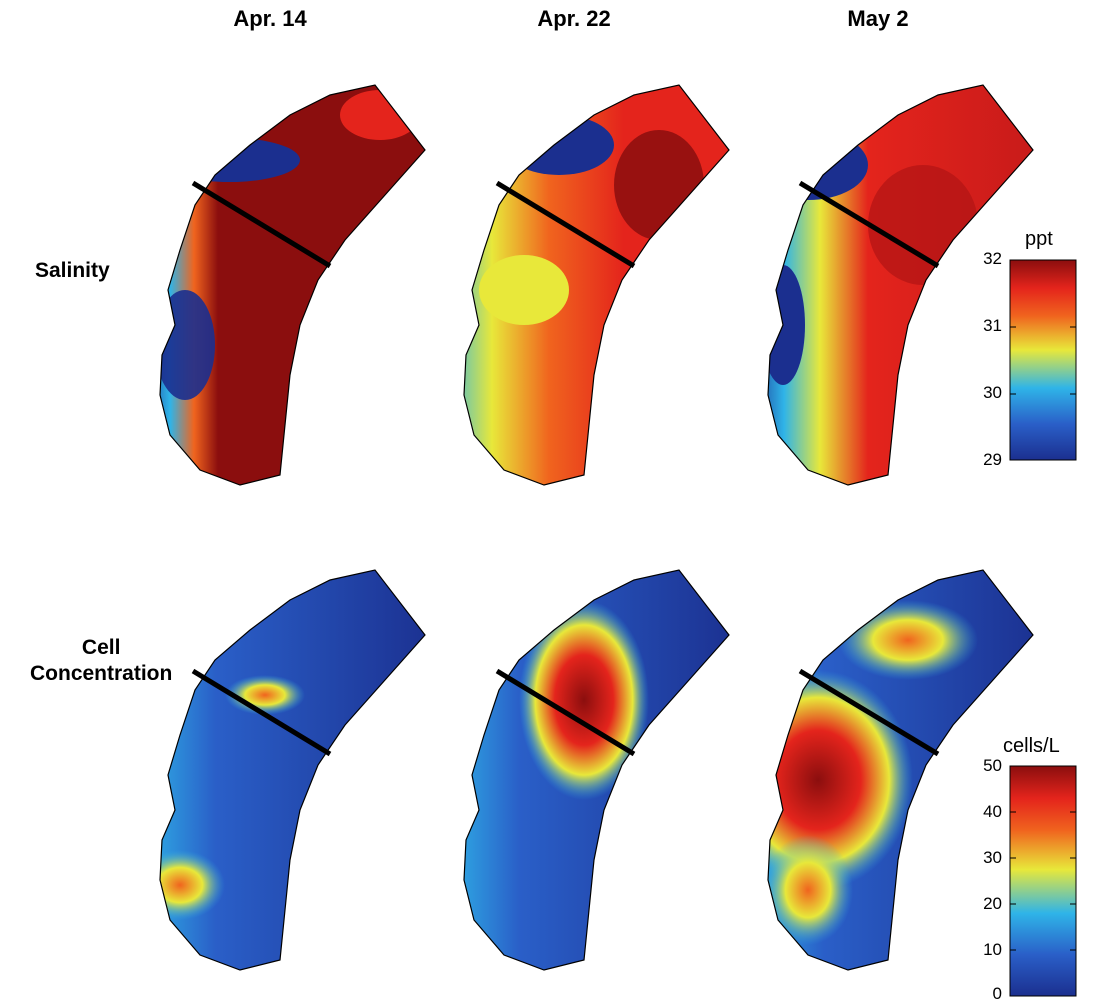  I want to click on salinity-tick: 32, so click(992, 258).